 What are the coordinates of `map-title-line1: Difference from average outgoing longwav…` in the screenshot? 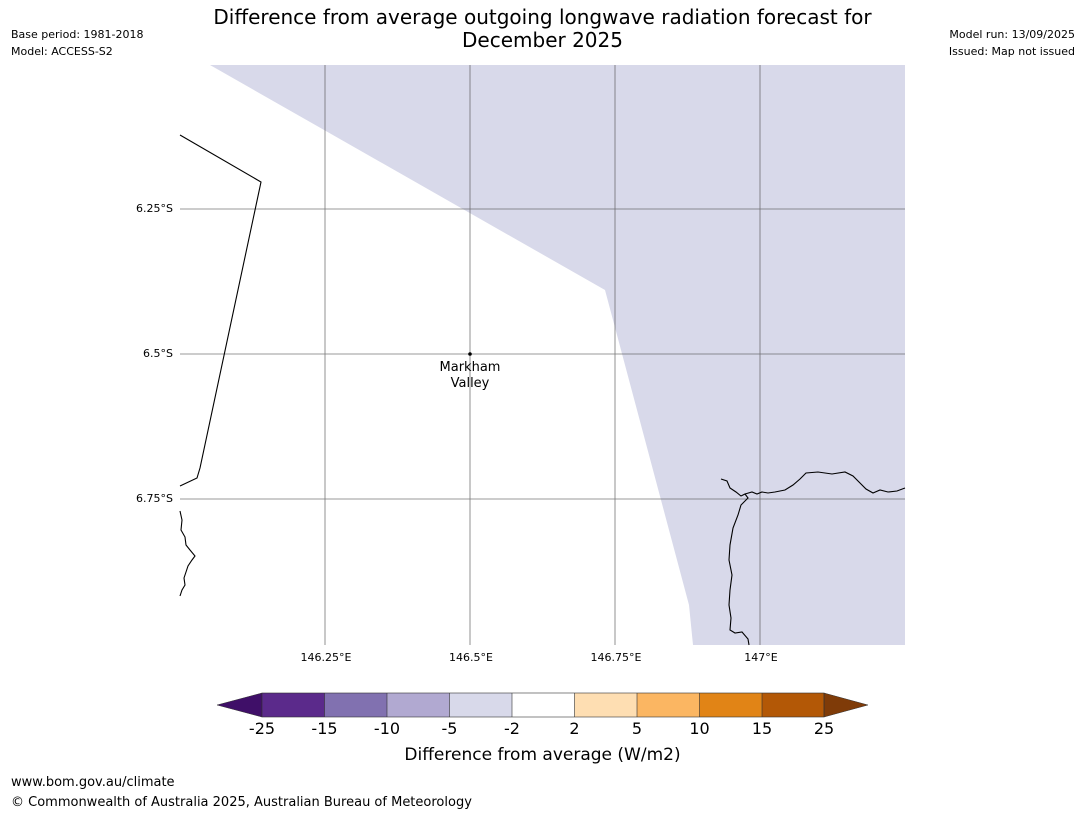 It's located at (542, 17).